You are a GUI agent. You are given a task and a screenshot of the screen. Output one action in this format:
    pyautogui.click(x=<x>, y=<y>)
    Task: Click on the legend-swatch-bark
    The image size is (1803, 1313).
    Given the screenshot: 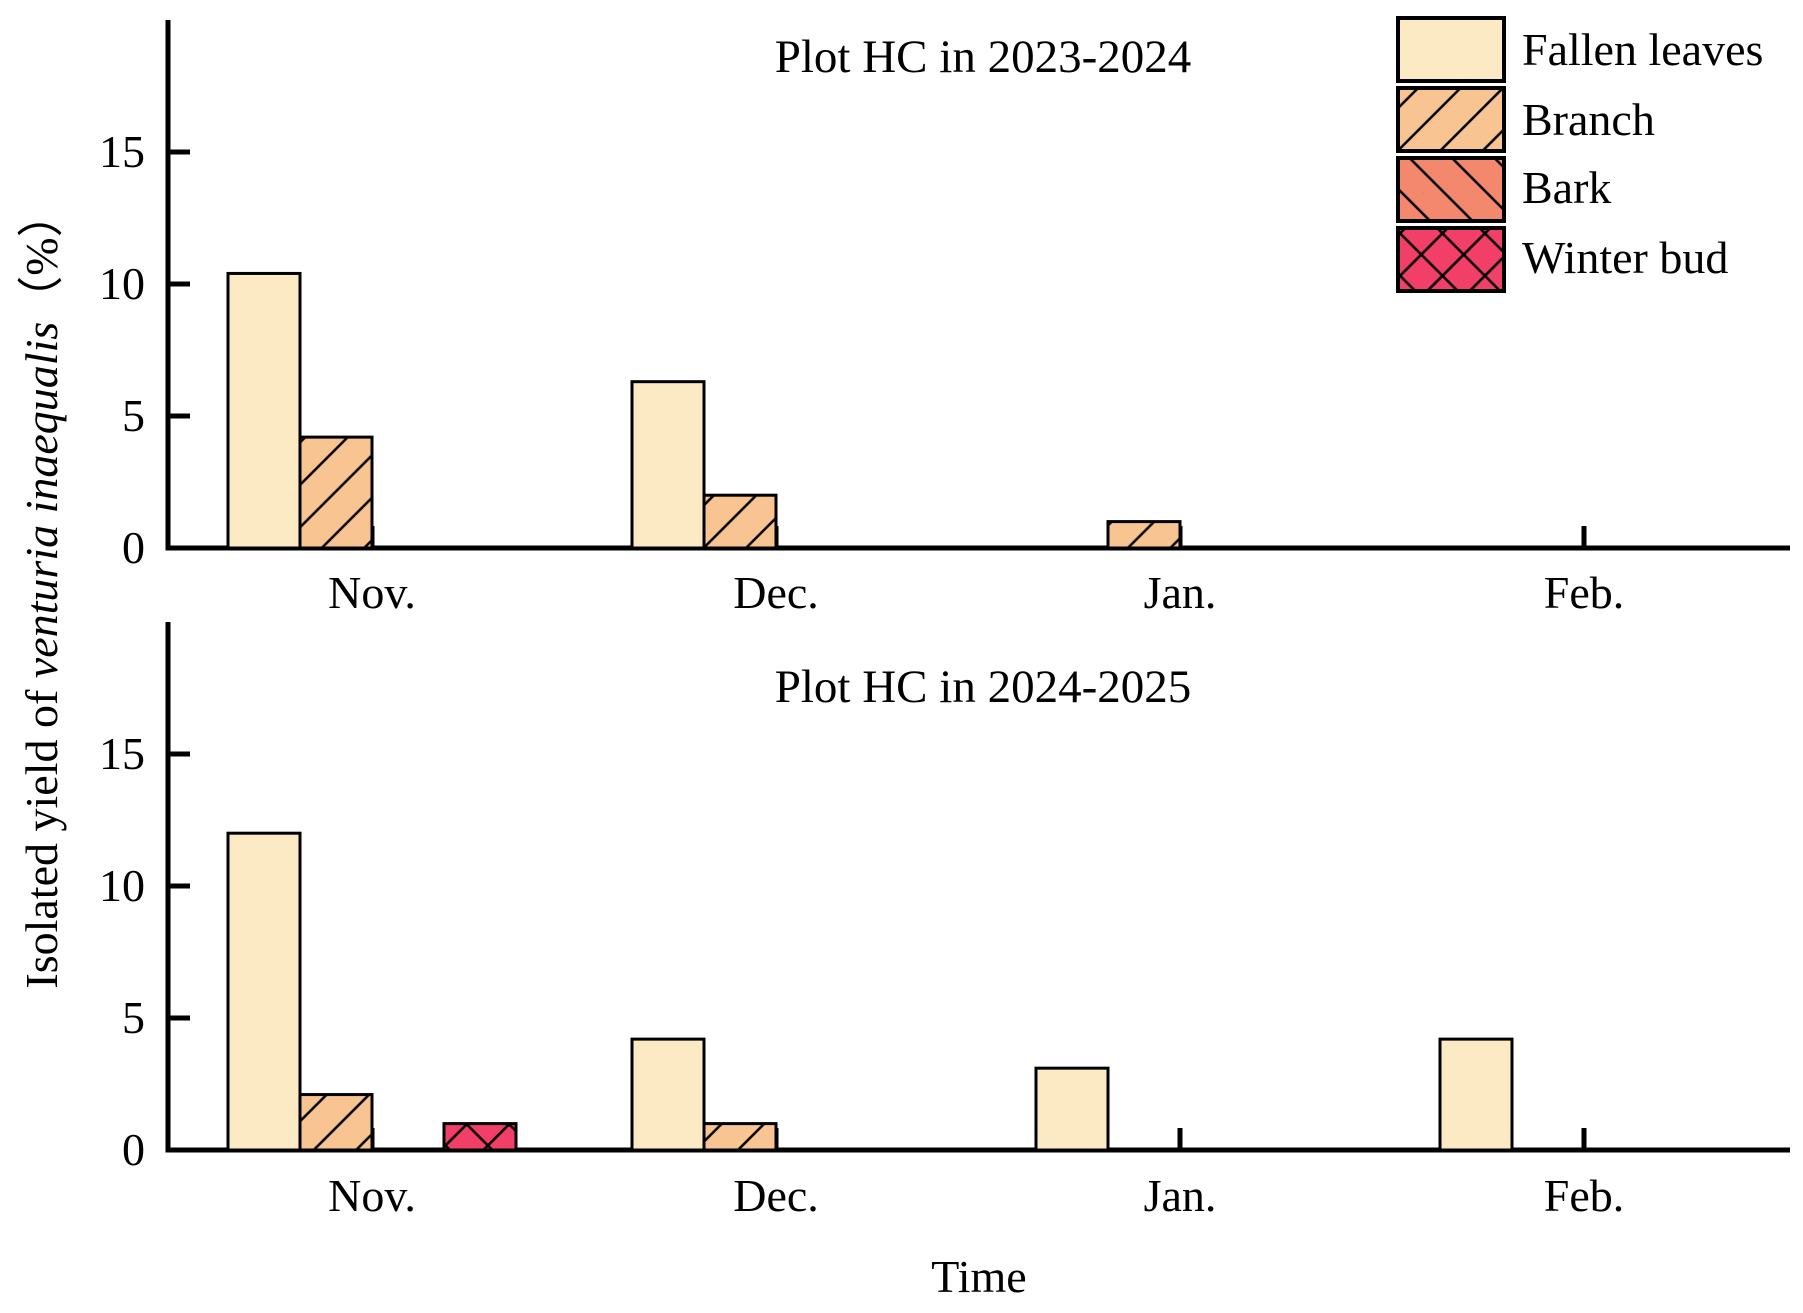 What is the action you would take?
    pyautogui.click(x=1451, y=189)
    